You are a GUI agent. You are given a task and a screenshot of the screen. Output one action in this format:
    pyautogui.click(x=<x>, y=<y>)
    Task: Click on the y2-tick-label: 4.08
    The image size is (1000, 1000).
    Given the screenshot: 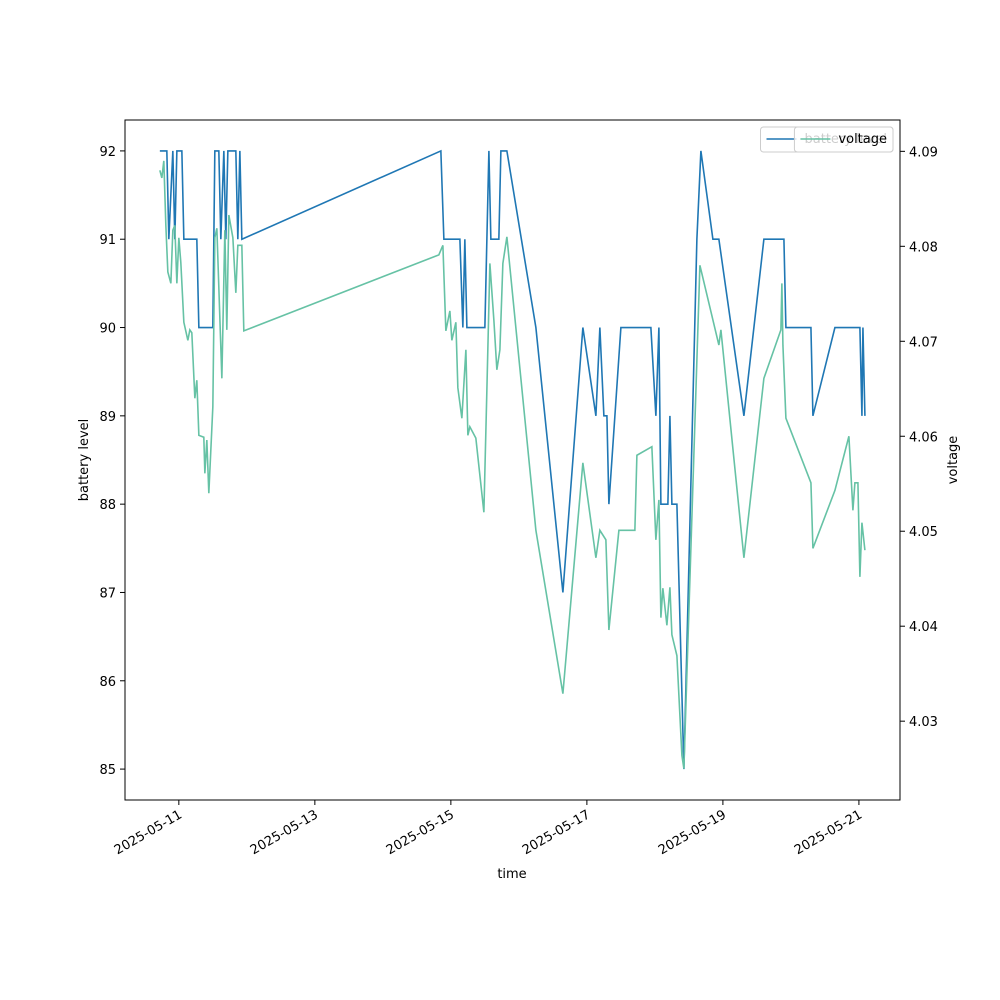 What is the action you would take?
    pyautogui.click(x=923, y=247)
    